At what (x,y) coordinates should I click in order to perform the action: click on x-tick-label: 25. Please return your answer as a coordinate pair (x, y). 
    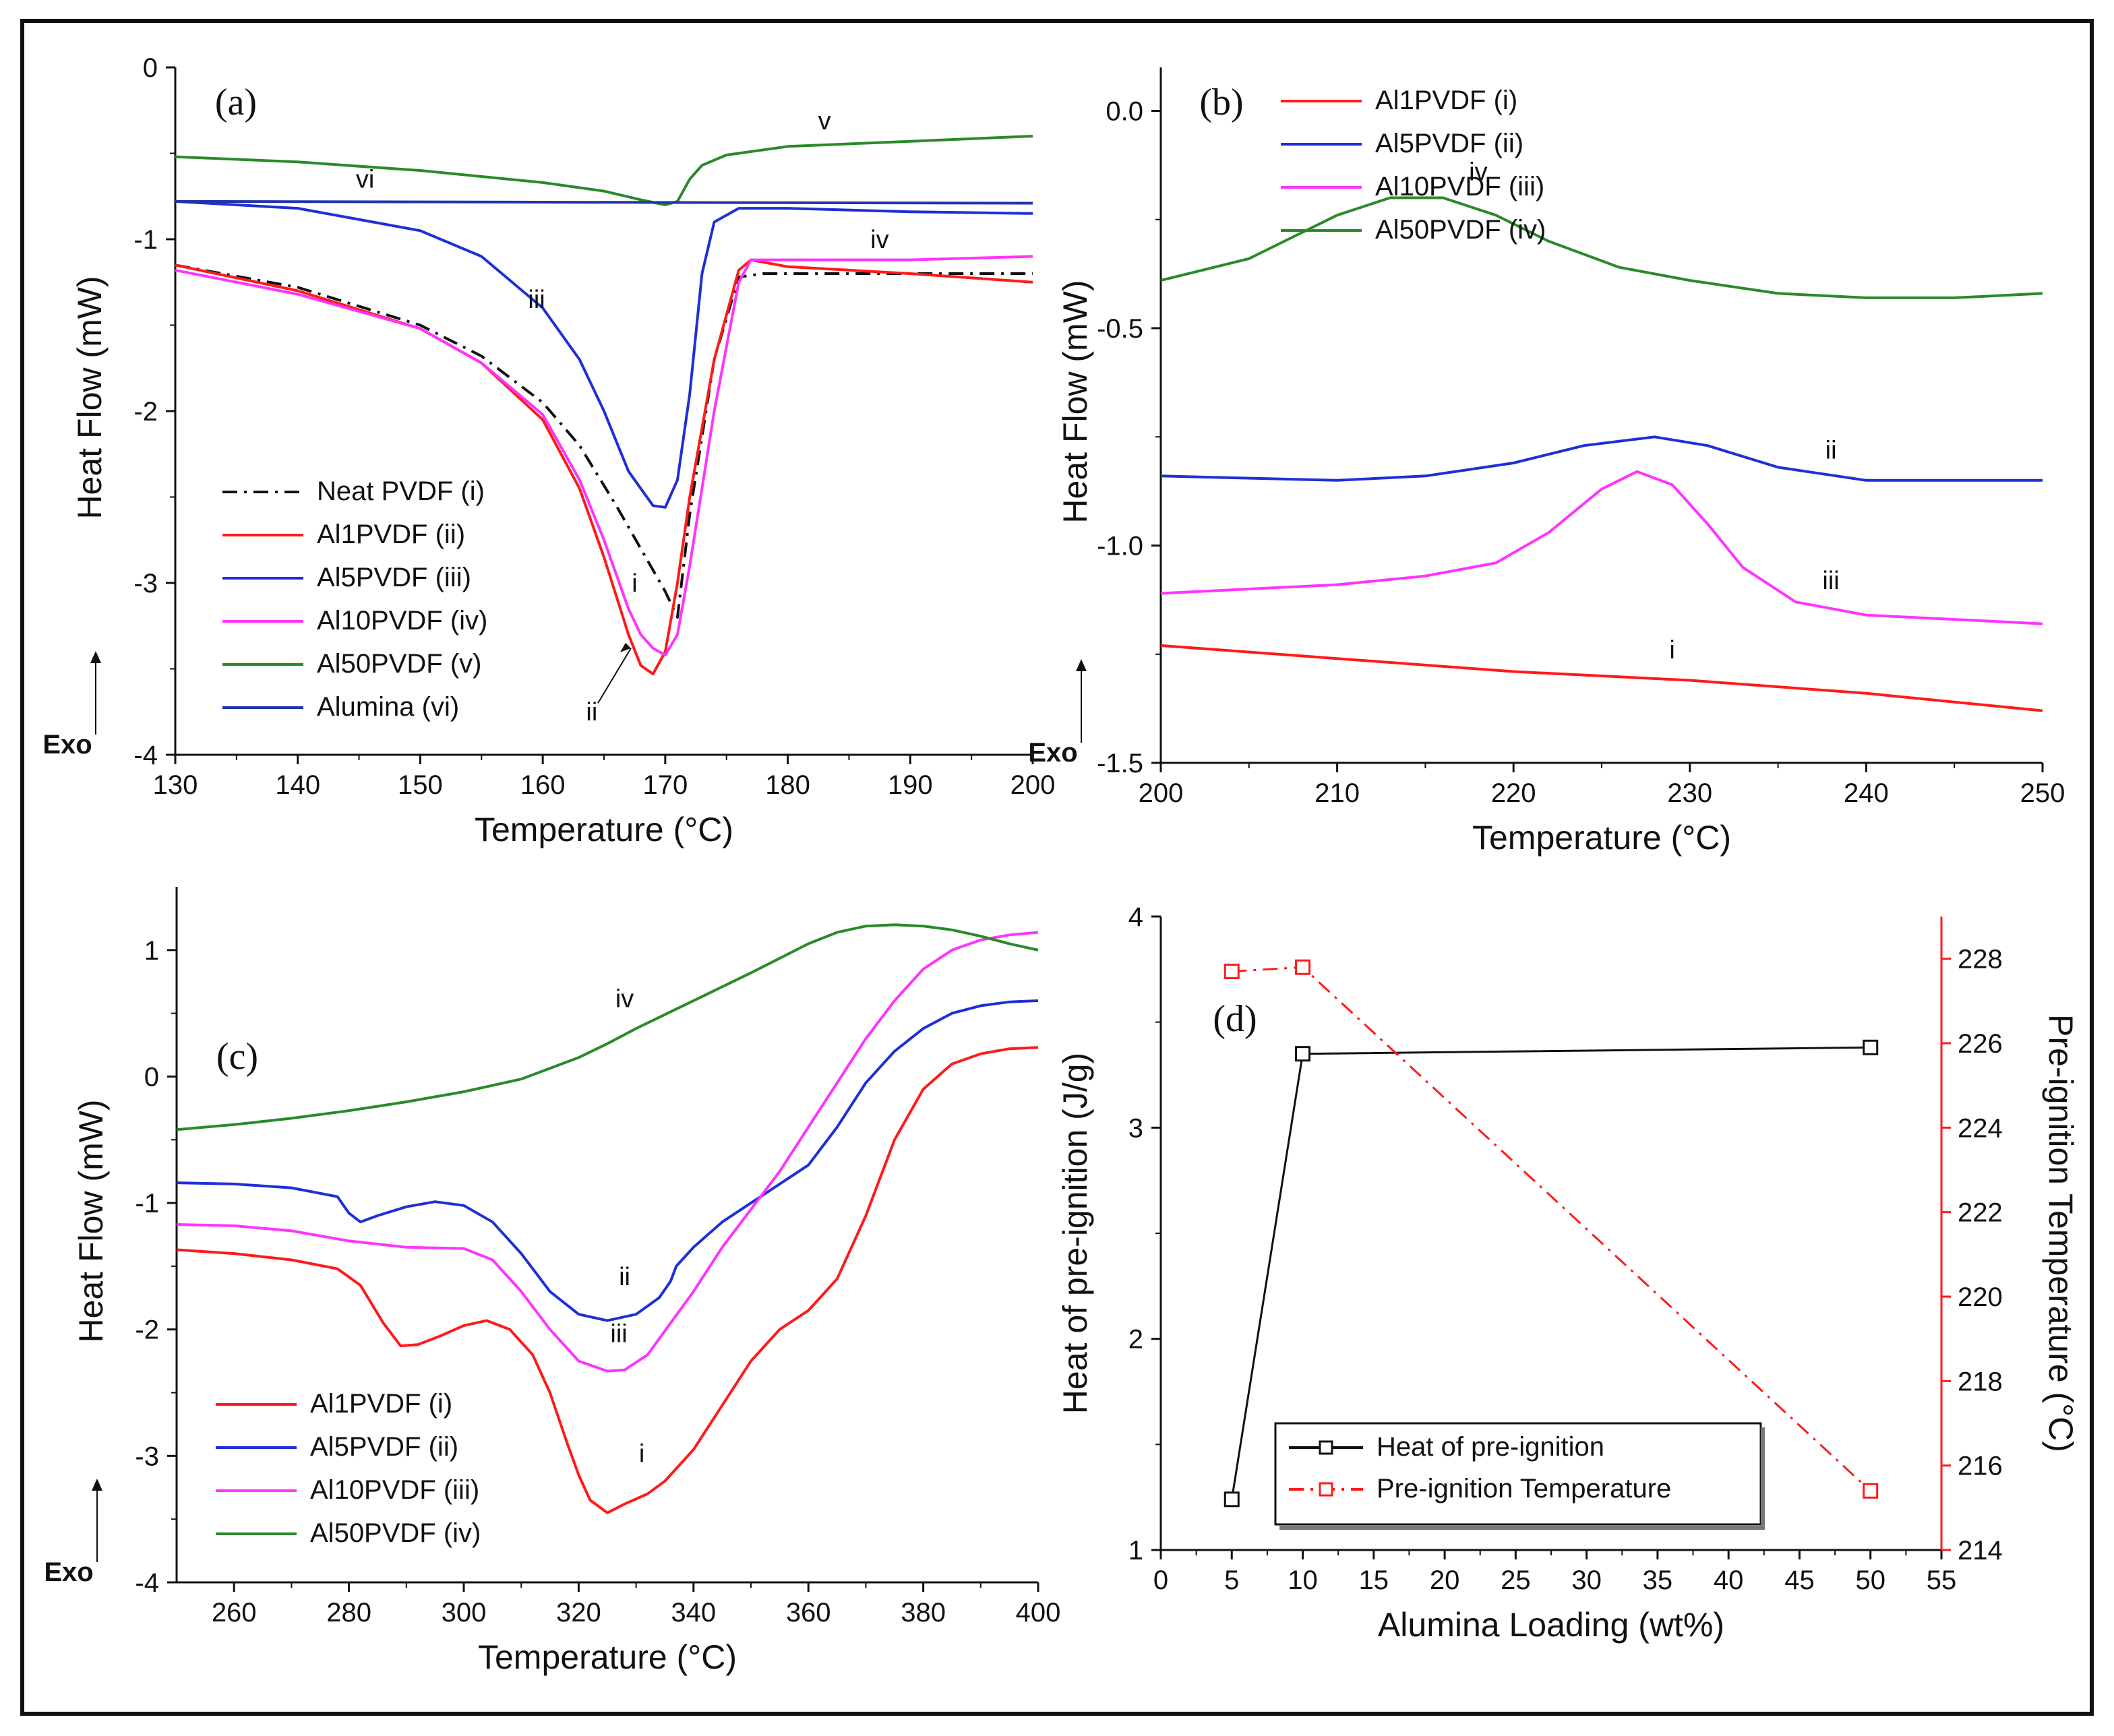
    Looking at the image, I should click on (1516, 1581).